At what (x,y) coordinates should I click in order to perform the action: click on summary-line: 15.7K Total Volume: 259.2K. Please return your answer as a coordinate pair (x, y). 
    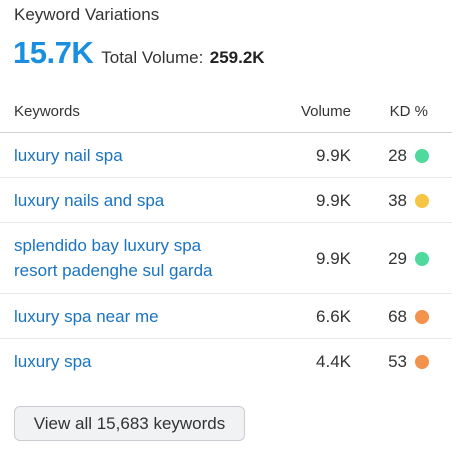
    Looking at the image, I should click on (139, 53).